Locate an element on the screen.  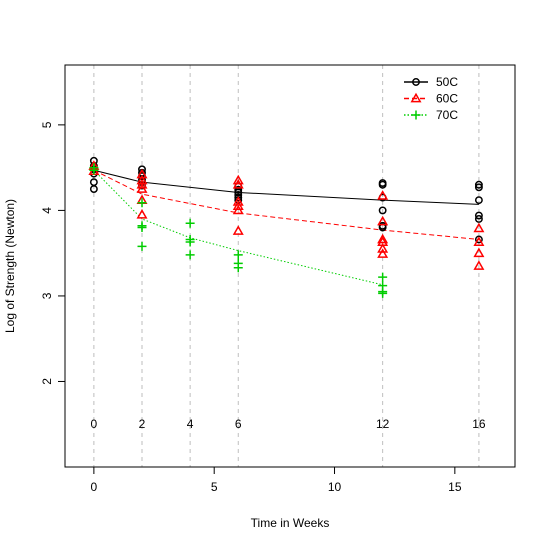
legend-marker-70C is located at coordinates (416, 115).